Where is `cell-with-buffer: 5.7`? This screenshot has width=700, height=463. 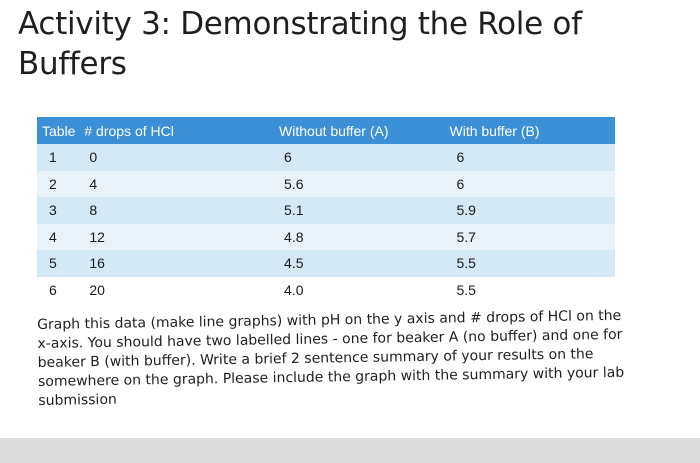
cell-with-buffer: 5.7 is located at coordinates (529, 236).